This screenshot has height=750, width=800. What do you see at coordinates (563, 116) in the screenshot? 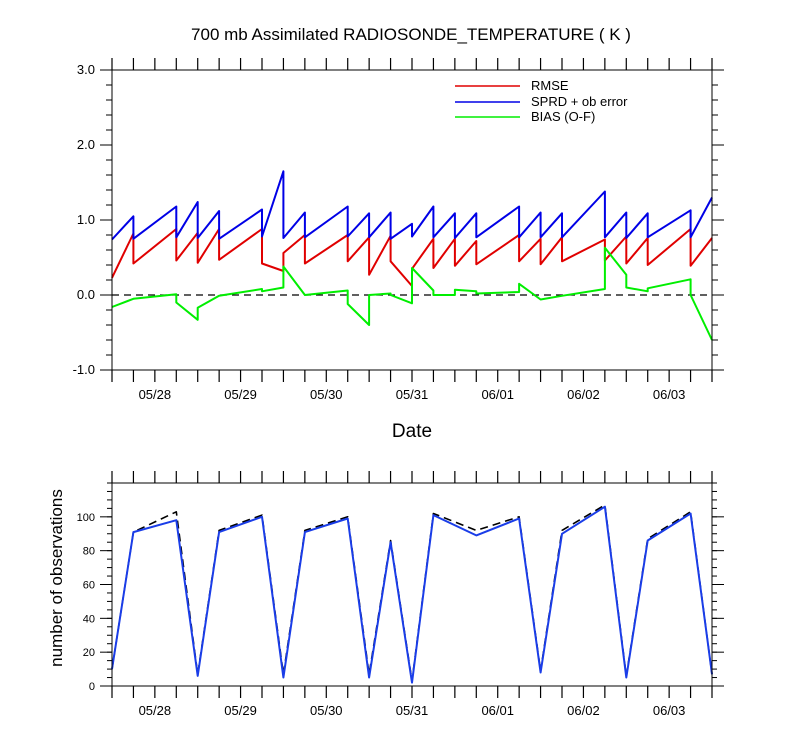
I see `legend-label-bias: BIAS (O-F)` at bounding box center [563, 116].